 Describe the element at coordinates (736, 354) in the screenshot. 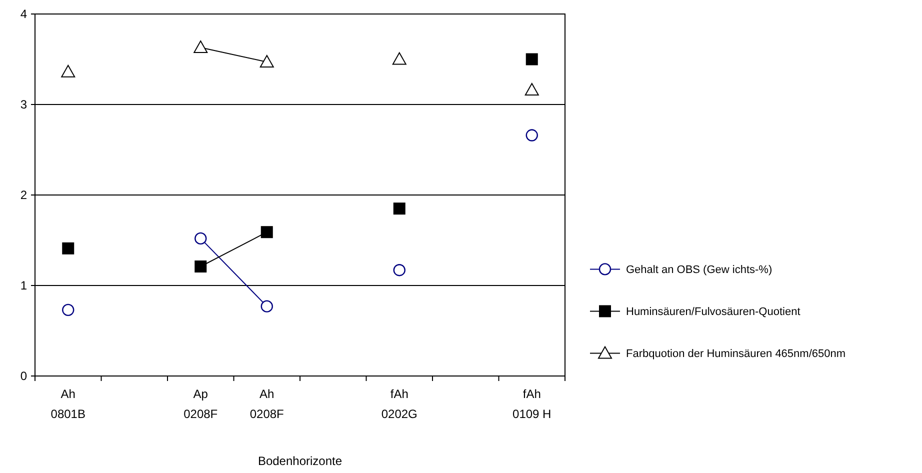

I see `legend-label: Farbquotion der Huminsäuren 465nm/650nm` at that location.